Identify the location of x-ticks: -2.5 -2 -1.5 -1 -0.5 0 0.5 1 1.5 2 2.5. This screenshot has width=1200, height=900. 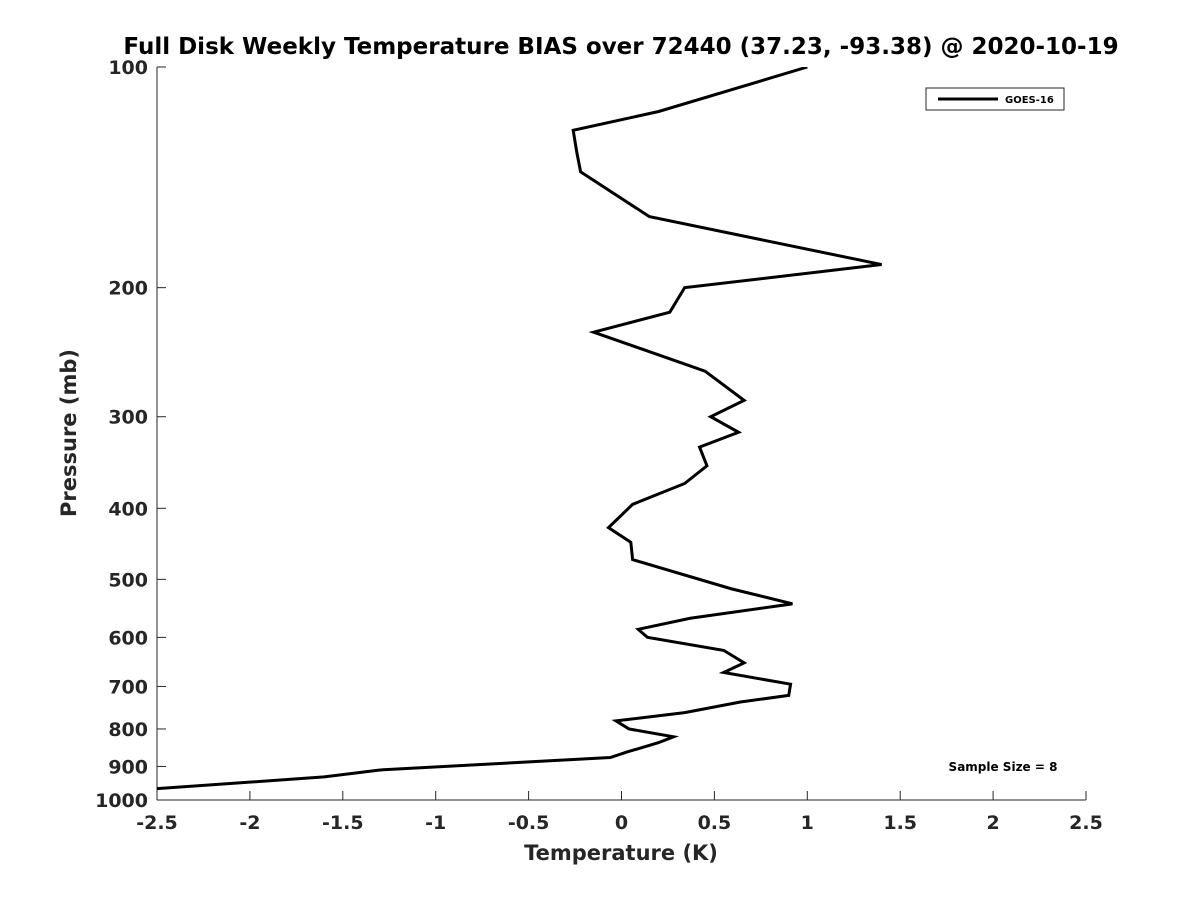
(619, 812).